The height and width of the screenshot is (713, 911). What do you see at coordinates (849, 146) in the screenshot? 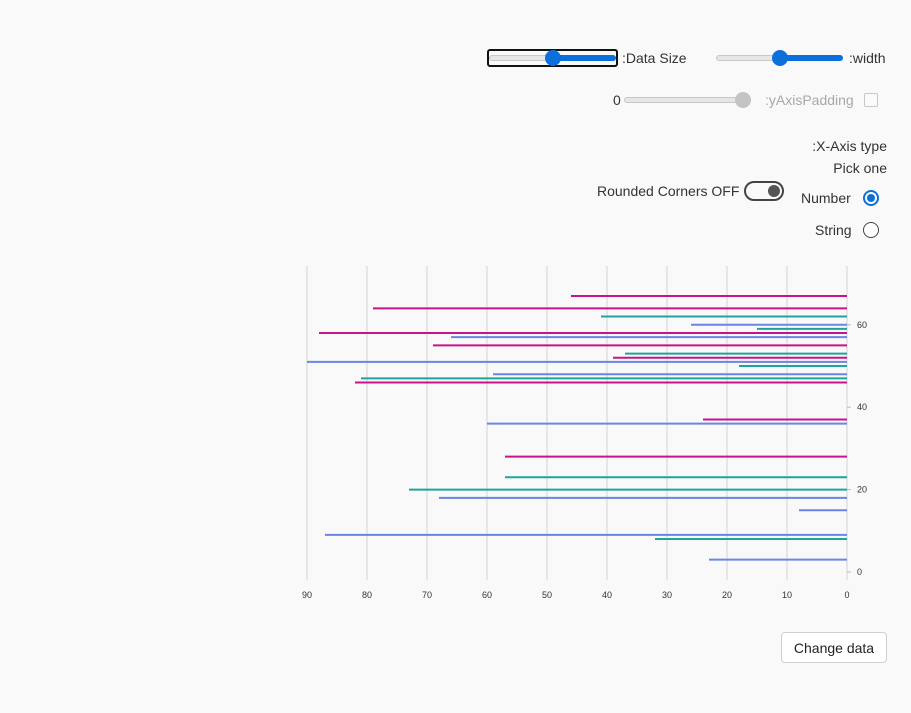
I see `x-axis-type-title: :X-Axis type` at bounding box center [849, 146].